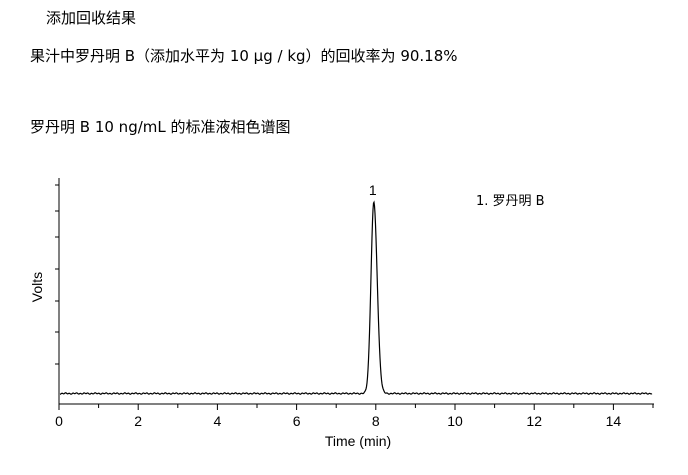 The height and width of the screenshot is (475, 688). I want to click on x-tick-label: 0, so click(59, 421).